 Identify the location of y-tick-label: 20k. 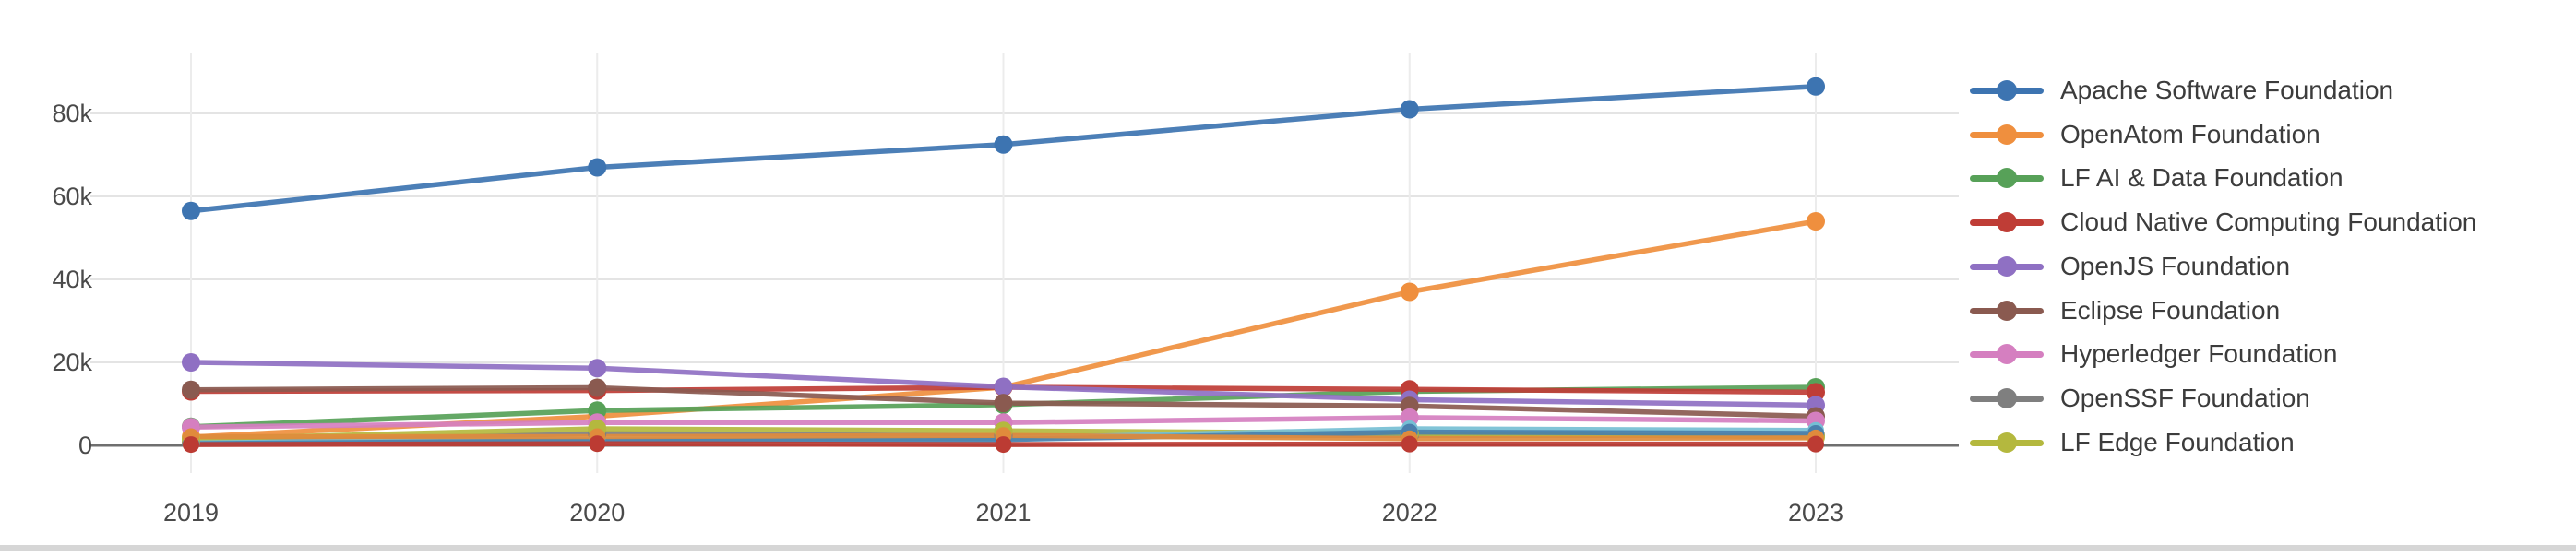
(72, 362).